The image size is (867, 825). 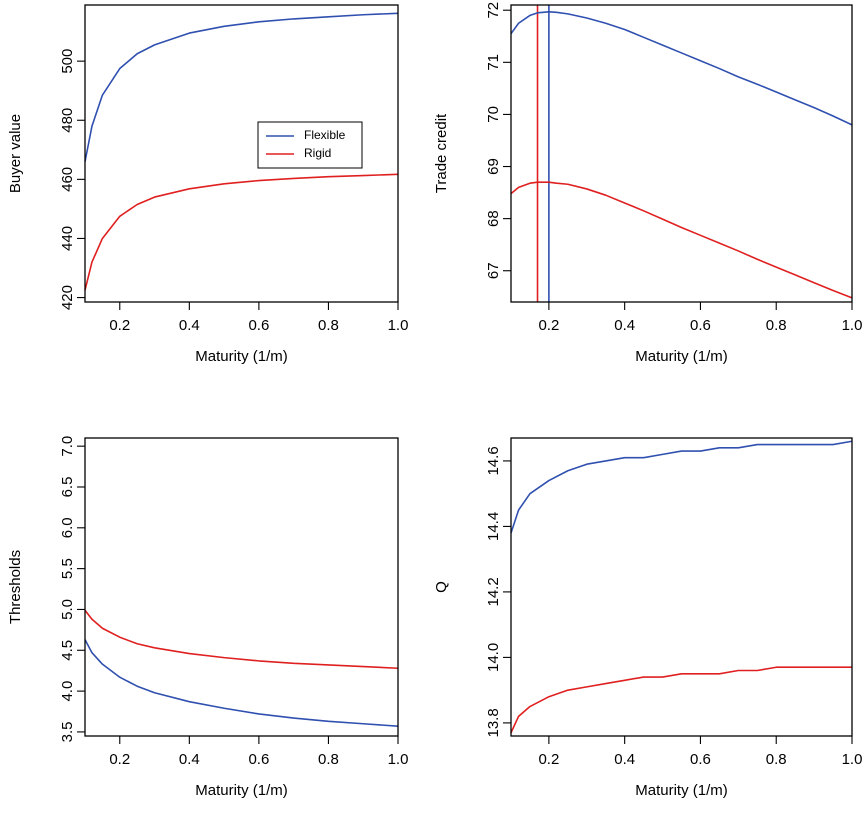 I want to click on y-tick-label: 480, so click(x=67, y=120).